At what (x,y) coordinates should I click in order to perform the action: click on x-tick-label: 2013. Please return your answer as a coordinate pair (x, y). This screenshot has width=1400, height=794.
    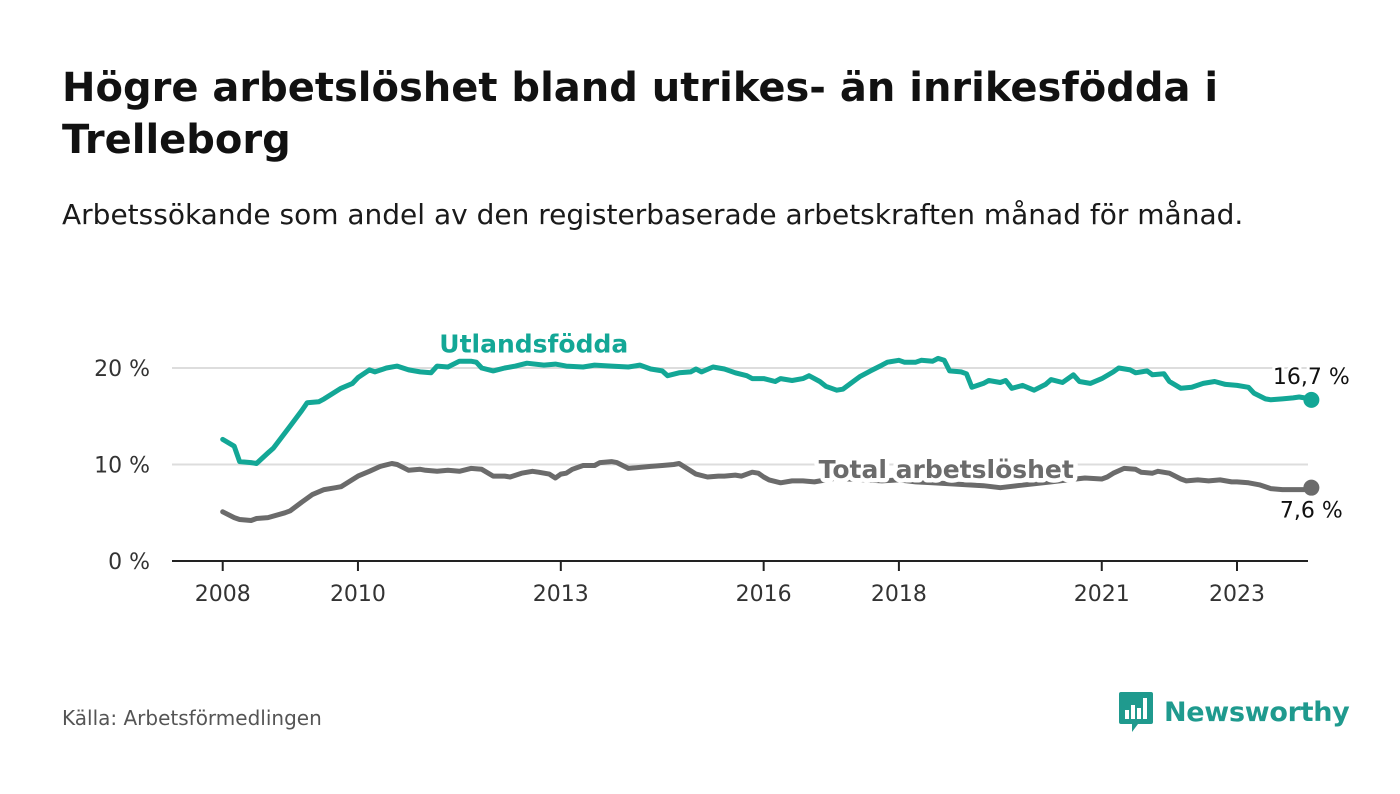
    Looking at the image, I should click on (561, 594).